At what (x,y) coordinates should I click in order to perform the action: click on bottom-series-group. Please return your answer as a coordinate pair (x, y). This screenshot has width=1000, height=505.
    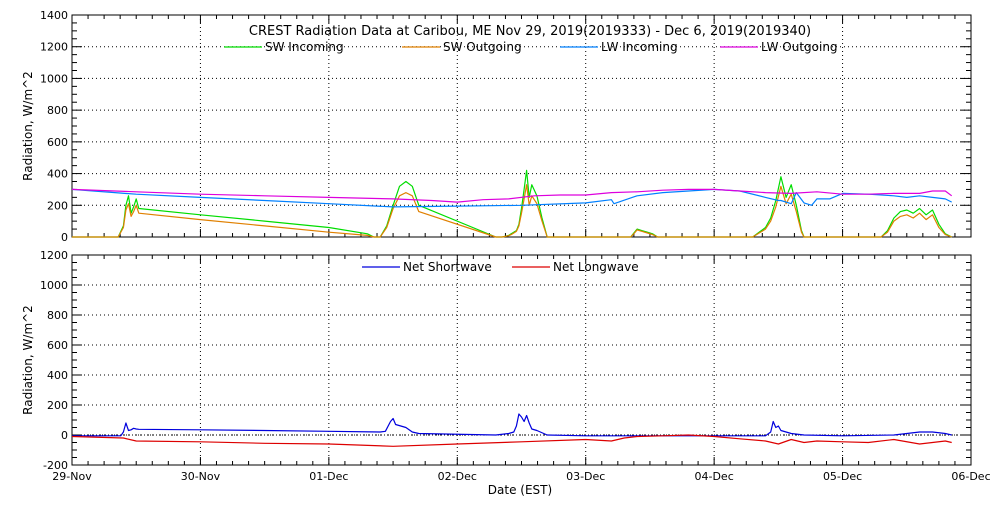
    Looking at the image, I should click on (511, 430).